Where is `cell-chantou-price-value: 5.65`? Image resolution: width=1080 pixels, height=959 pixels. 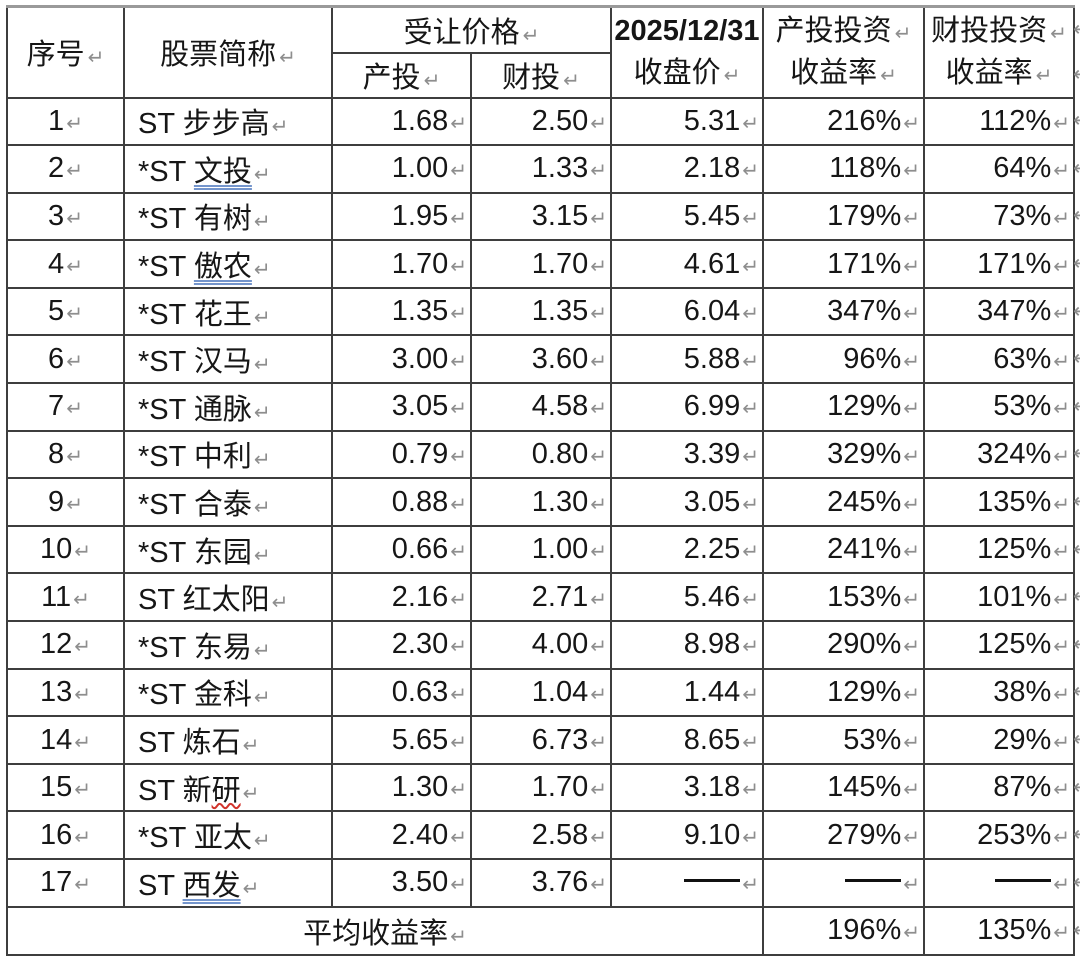
cell-chantou-price-value: 5.65 is located at coordinates (420, 739).